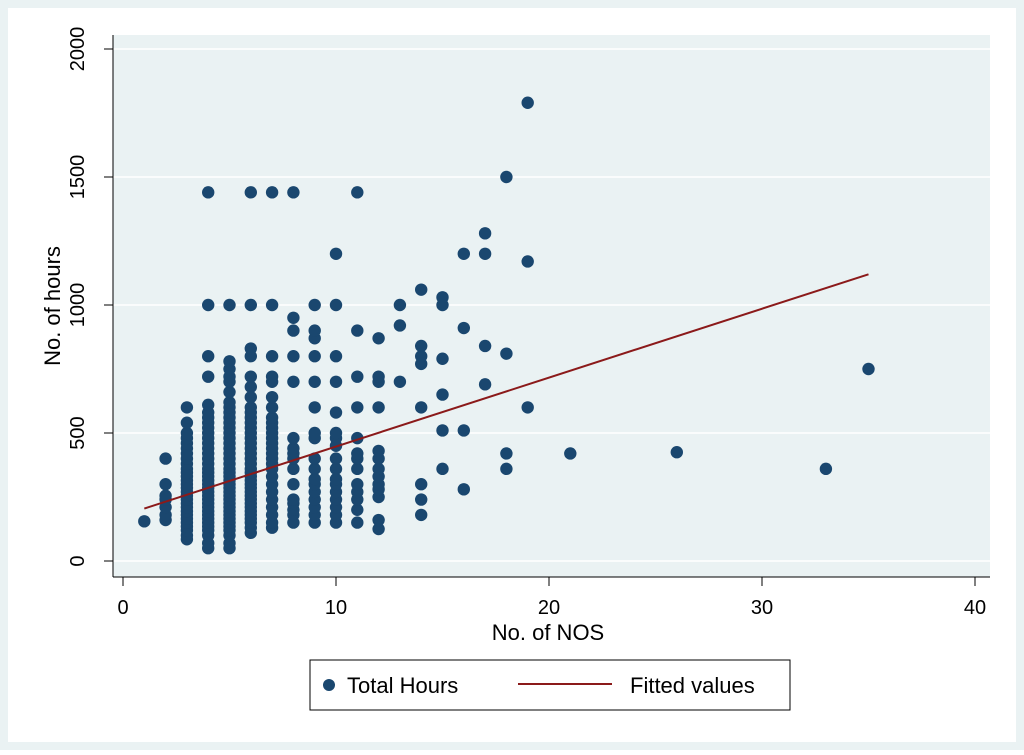 This screenshot has height=755, width=1024. I want to click on x-axis-ticks: 0 10 20 30 40, so click(551, 598).